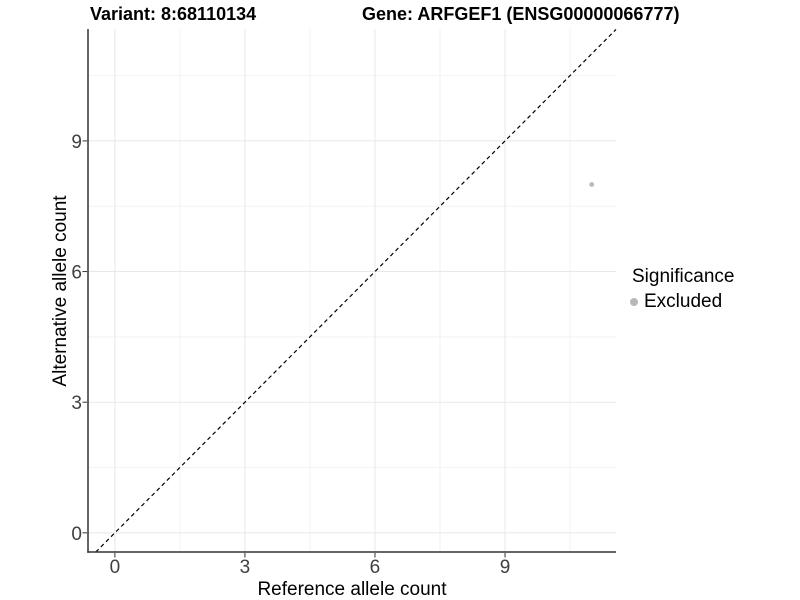 This screenshot has height=600, width=800. I want to click on x-tick-label: 9, so click(505, 567).